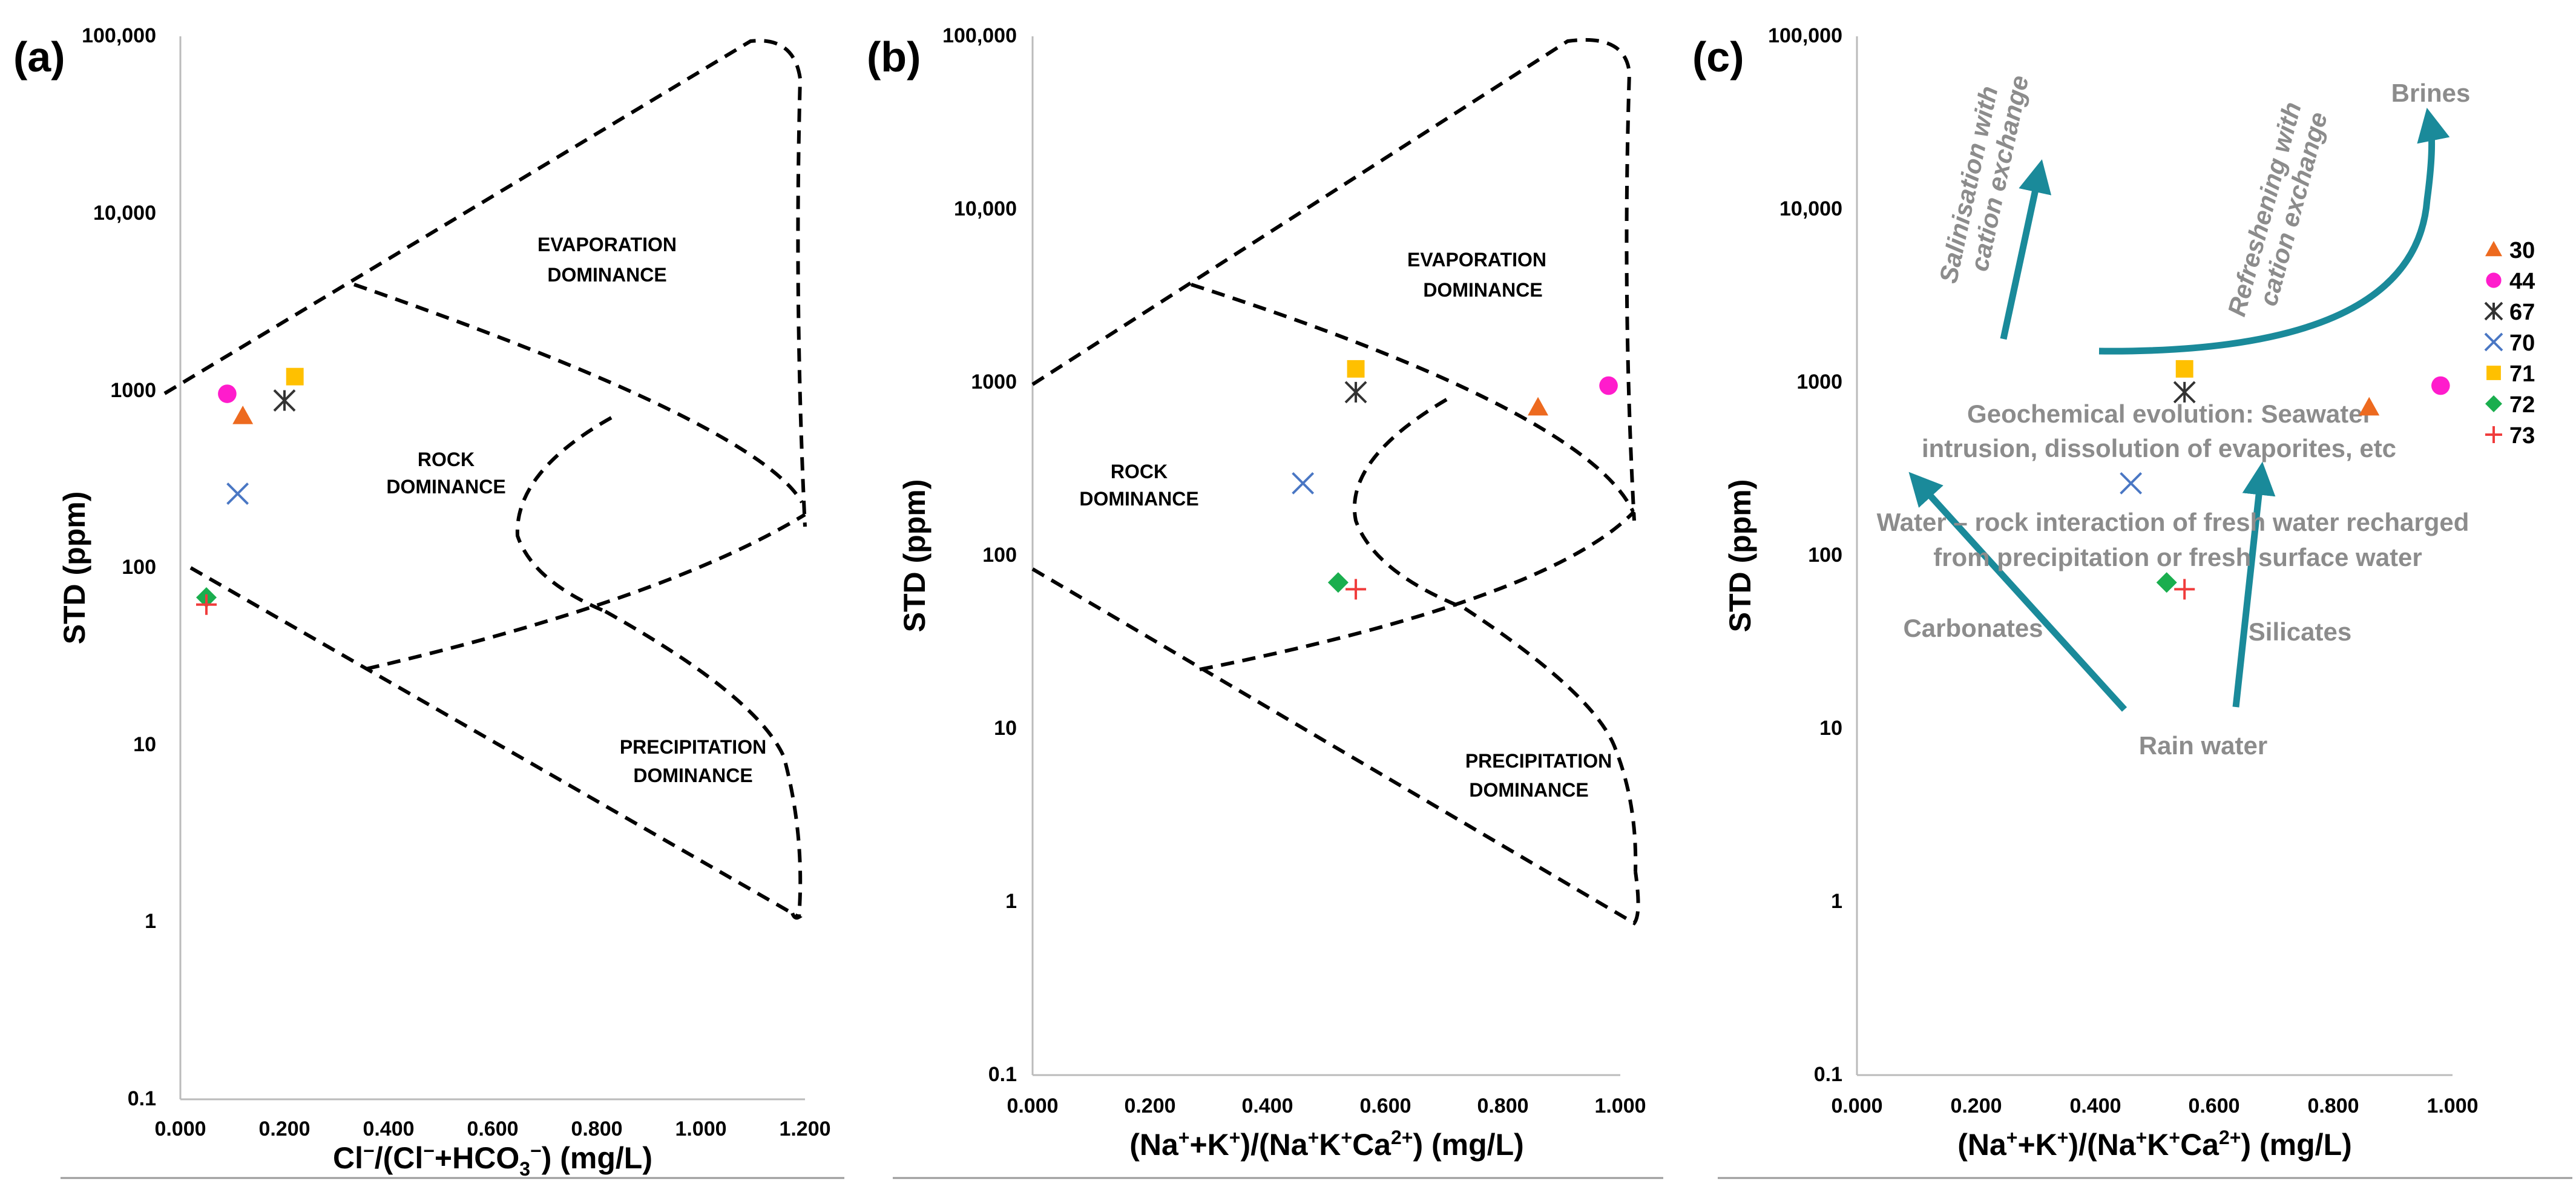 This screenshot has width=2576, height=1201. What do you see at coordinates (1551, 739) in the screenshot?
I see `precipitation-inner` at bounding box center [1551, 739].